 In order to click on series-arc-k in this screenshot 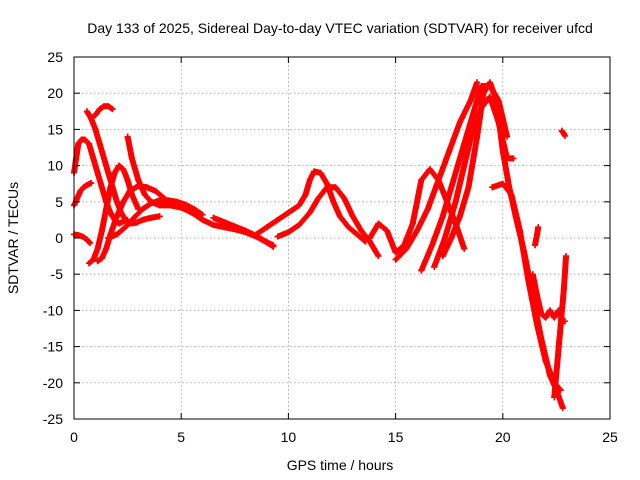, I will do `click(311, 206)`.